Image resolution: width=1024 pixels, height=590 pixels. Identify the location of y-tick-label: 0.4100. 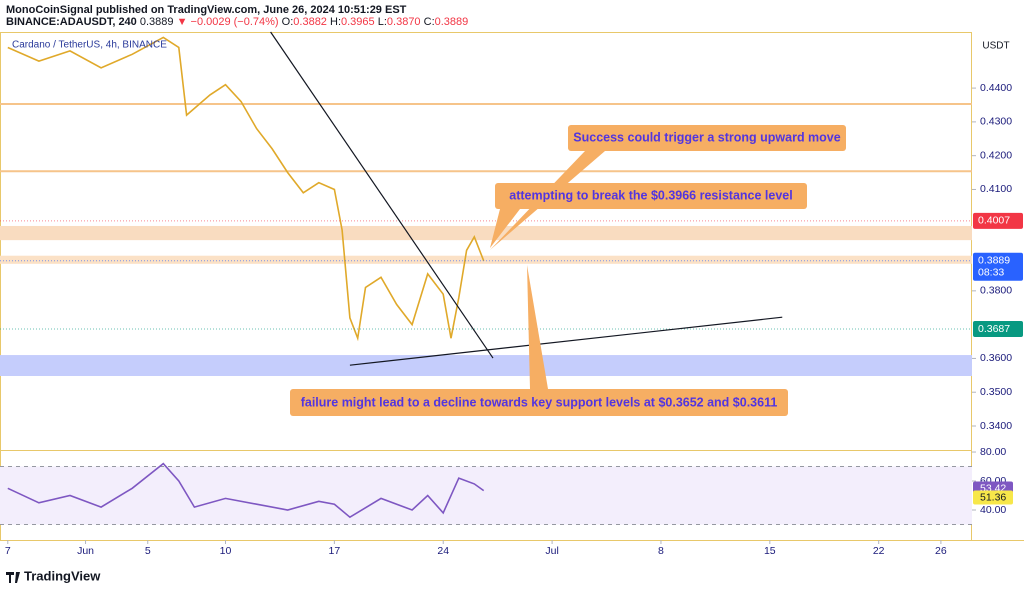
(996, 189).